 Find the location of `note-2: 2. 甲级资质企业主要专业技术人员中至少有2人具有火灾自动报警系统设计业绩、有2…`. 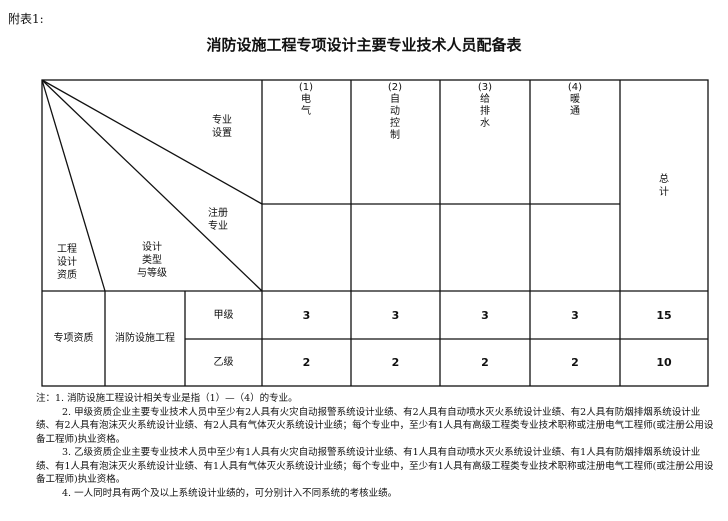

note-2: 2. 甲级资质企业主要专业技术人员中至少有2人具有火灾自动报警系统设计业绩、有2… is located at coordinates (375, 425).